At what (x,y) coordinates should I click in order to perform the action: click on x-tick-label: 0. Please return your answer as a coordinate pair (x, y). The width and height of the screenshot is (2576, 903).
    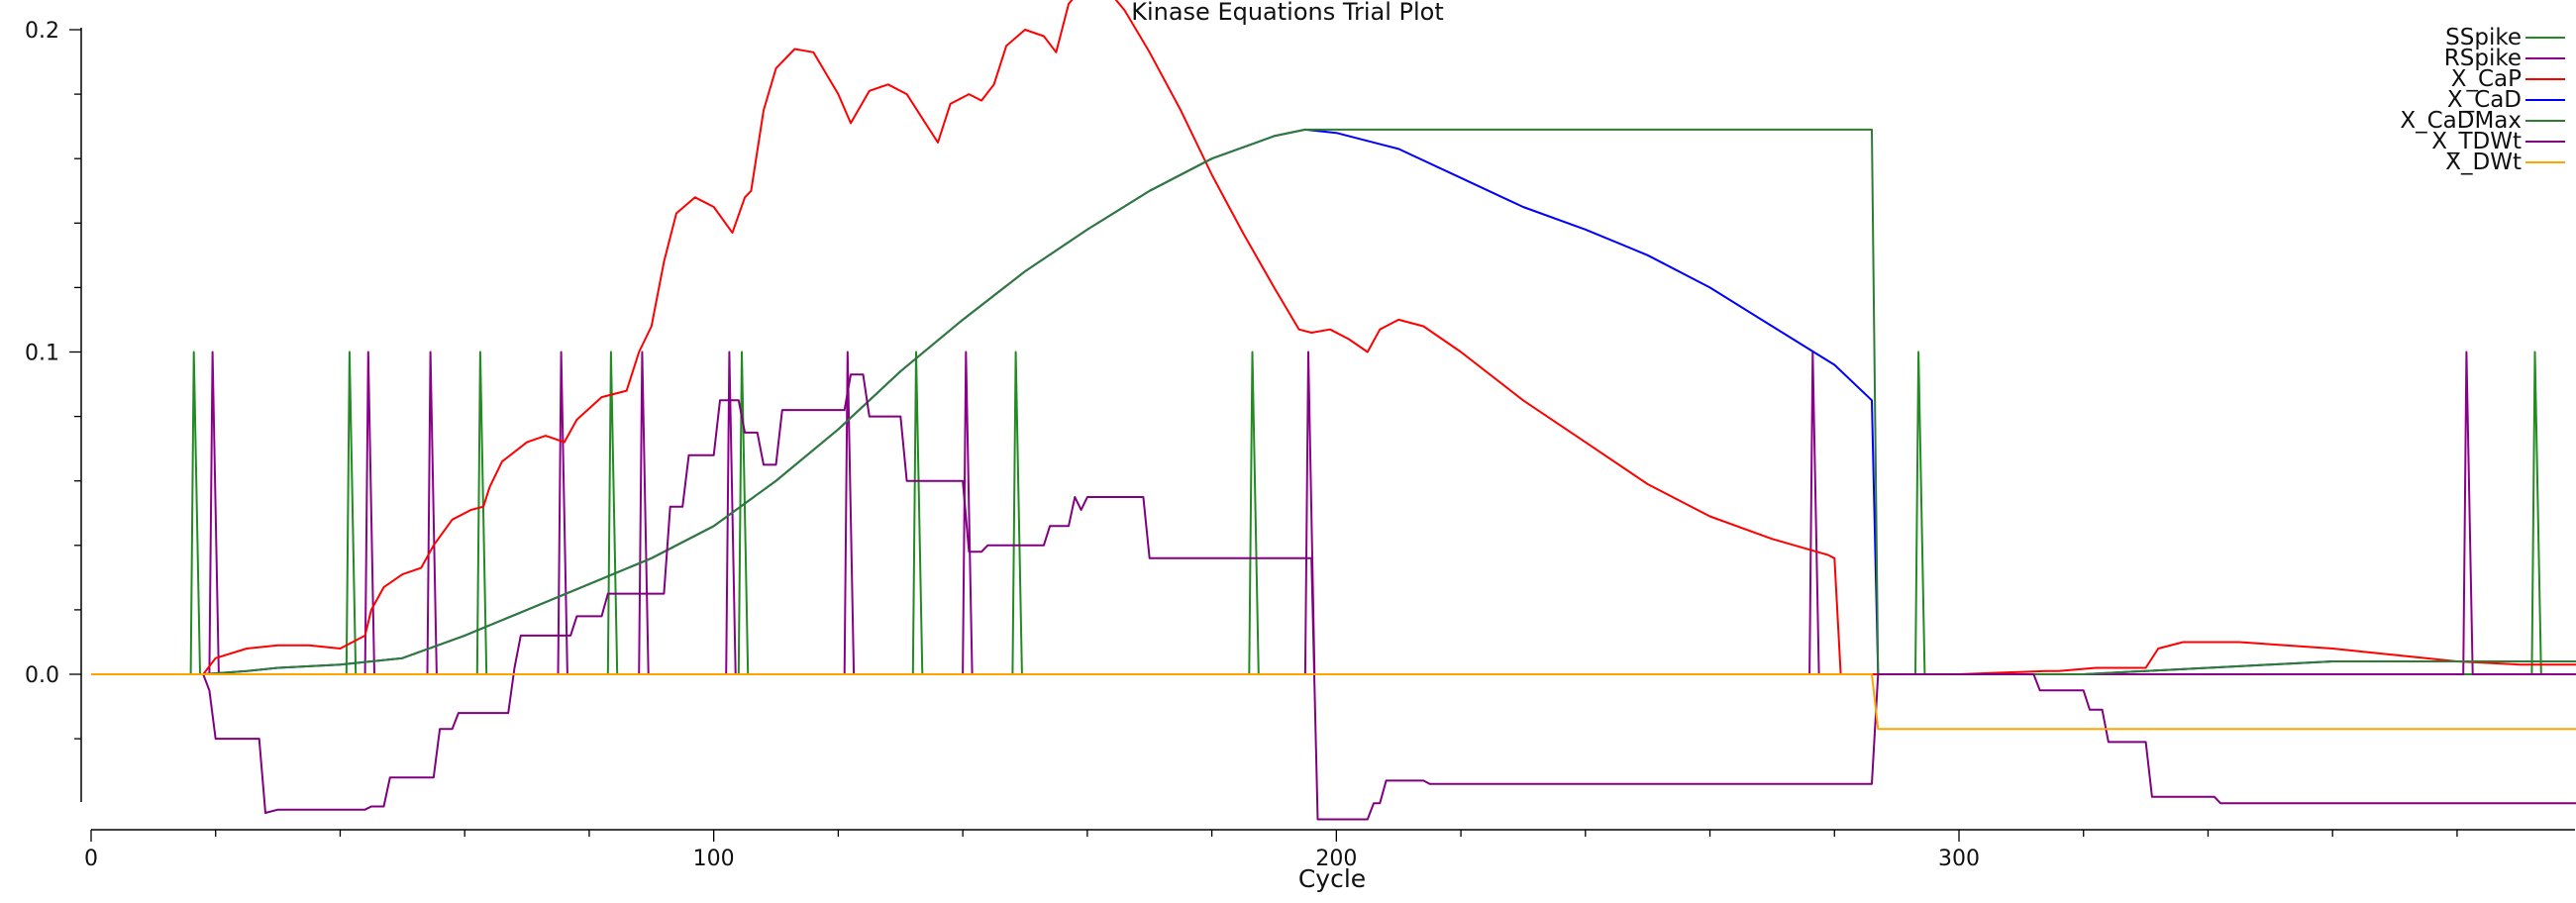
    Looking at the image, I should click on (91, 859).